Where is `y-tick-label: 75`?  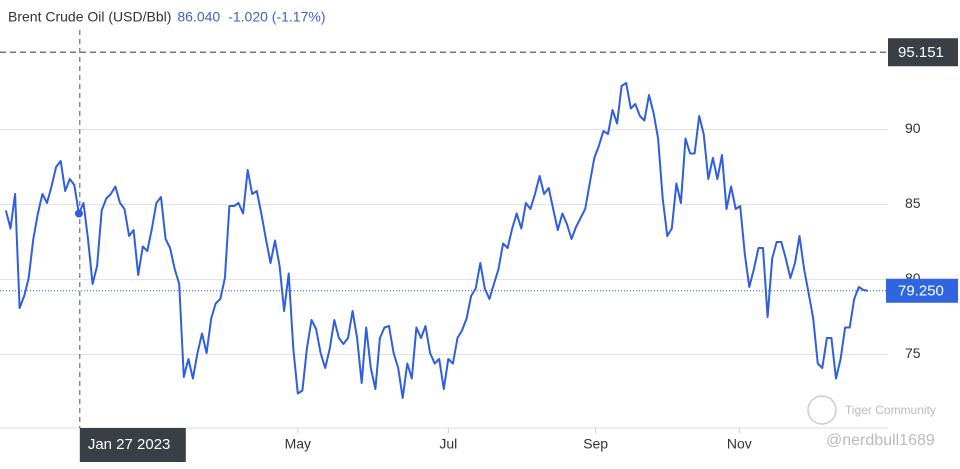
y-tick-label: 75 is located at coordinates (913, 353).